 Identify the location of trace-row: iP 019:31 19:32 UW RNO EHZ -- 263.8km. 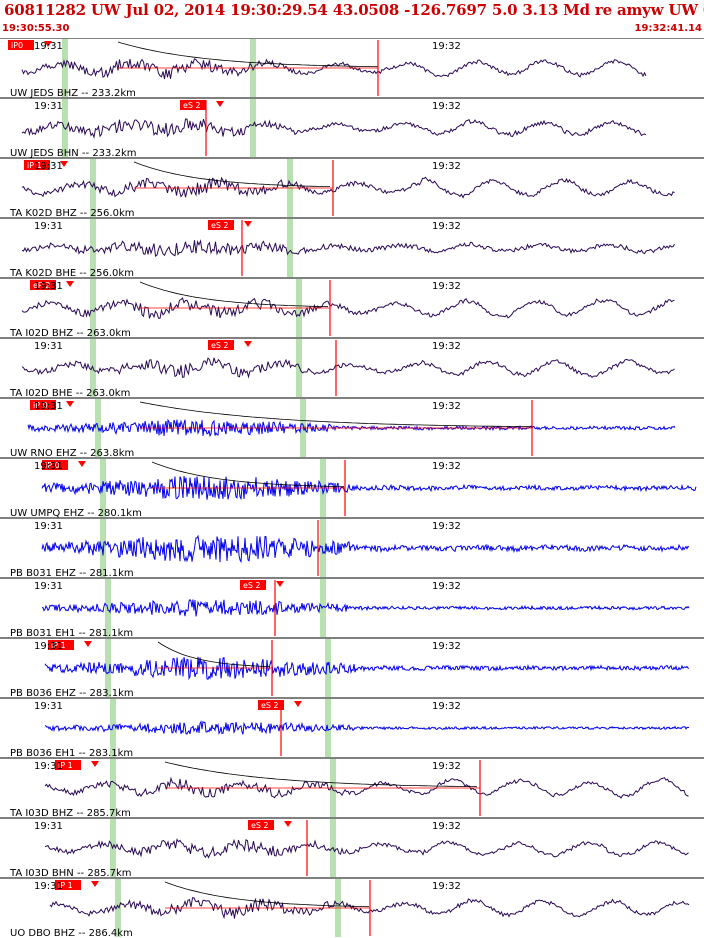
(352, 428).